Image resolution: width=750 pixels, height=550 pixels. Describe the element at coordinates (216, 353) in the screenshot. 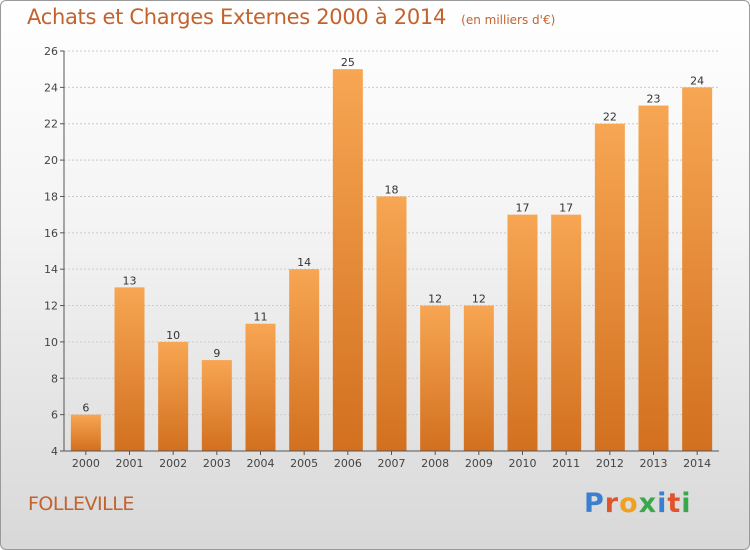

I see `data-label: 9` at that location.